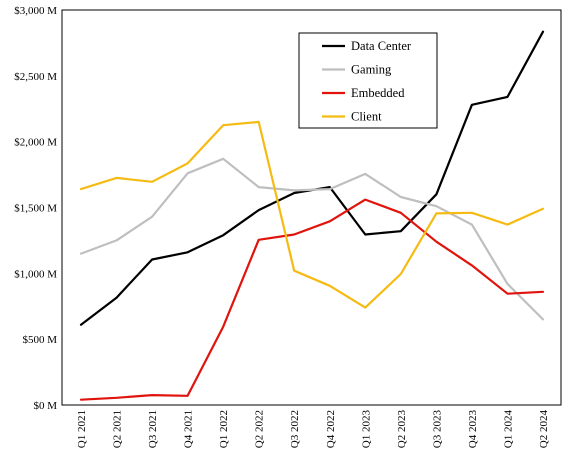  What do you see at coordinates (224, 429) in the screenshot?
I see `x-tick-label: Q1 2022` at bounding box center [224, 429].